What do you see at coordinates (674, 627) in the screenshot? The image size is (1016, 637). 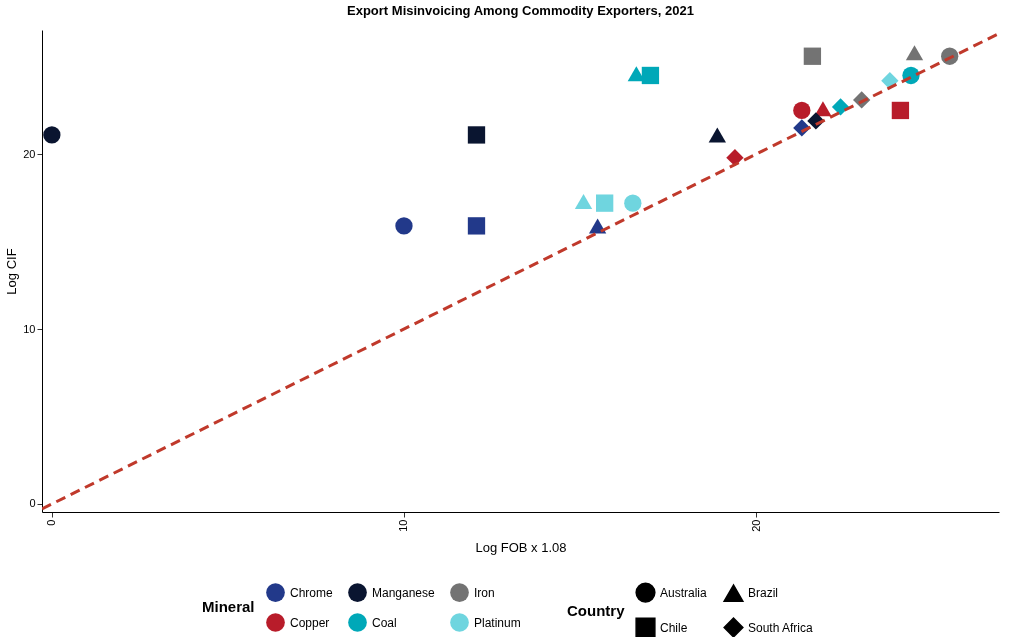 I see `text: Chile` at bounding box center [674, 627].